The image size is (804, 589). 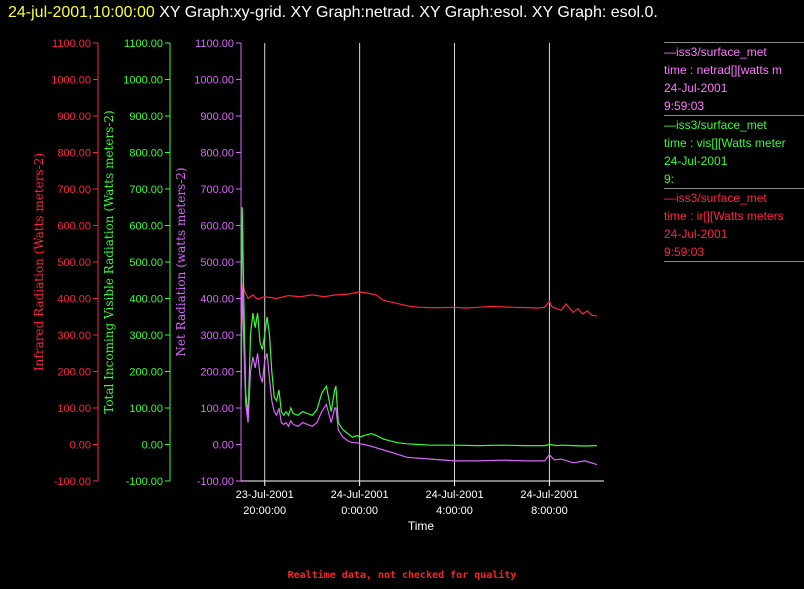 I want to click on y-axis-label-net: Net Radiation (watts meters-2), so click(x=181, y=261).